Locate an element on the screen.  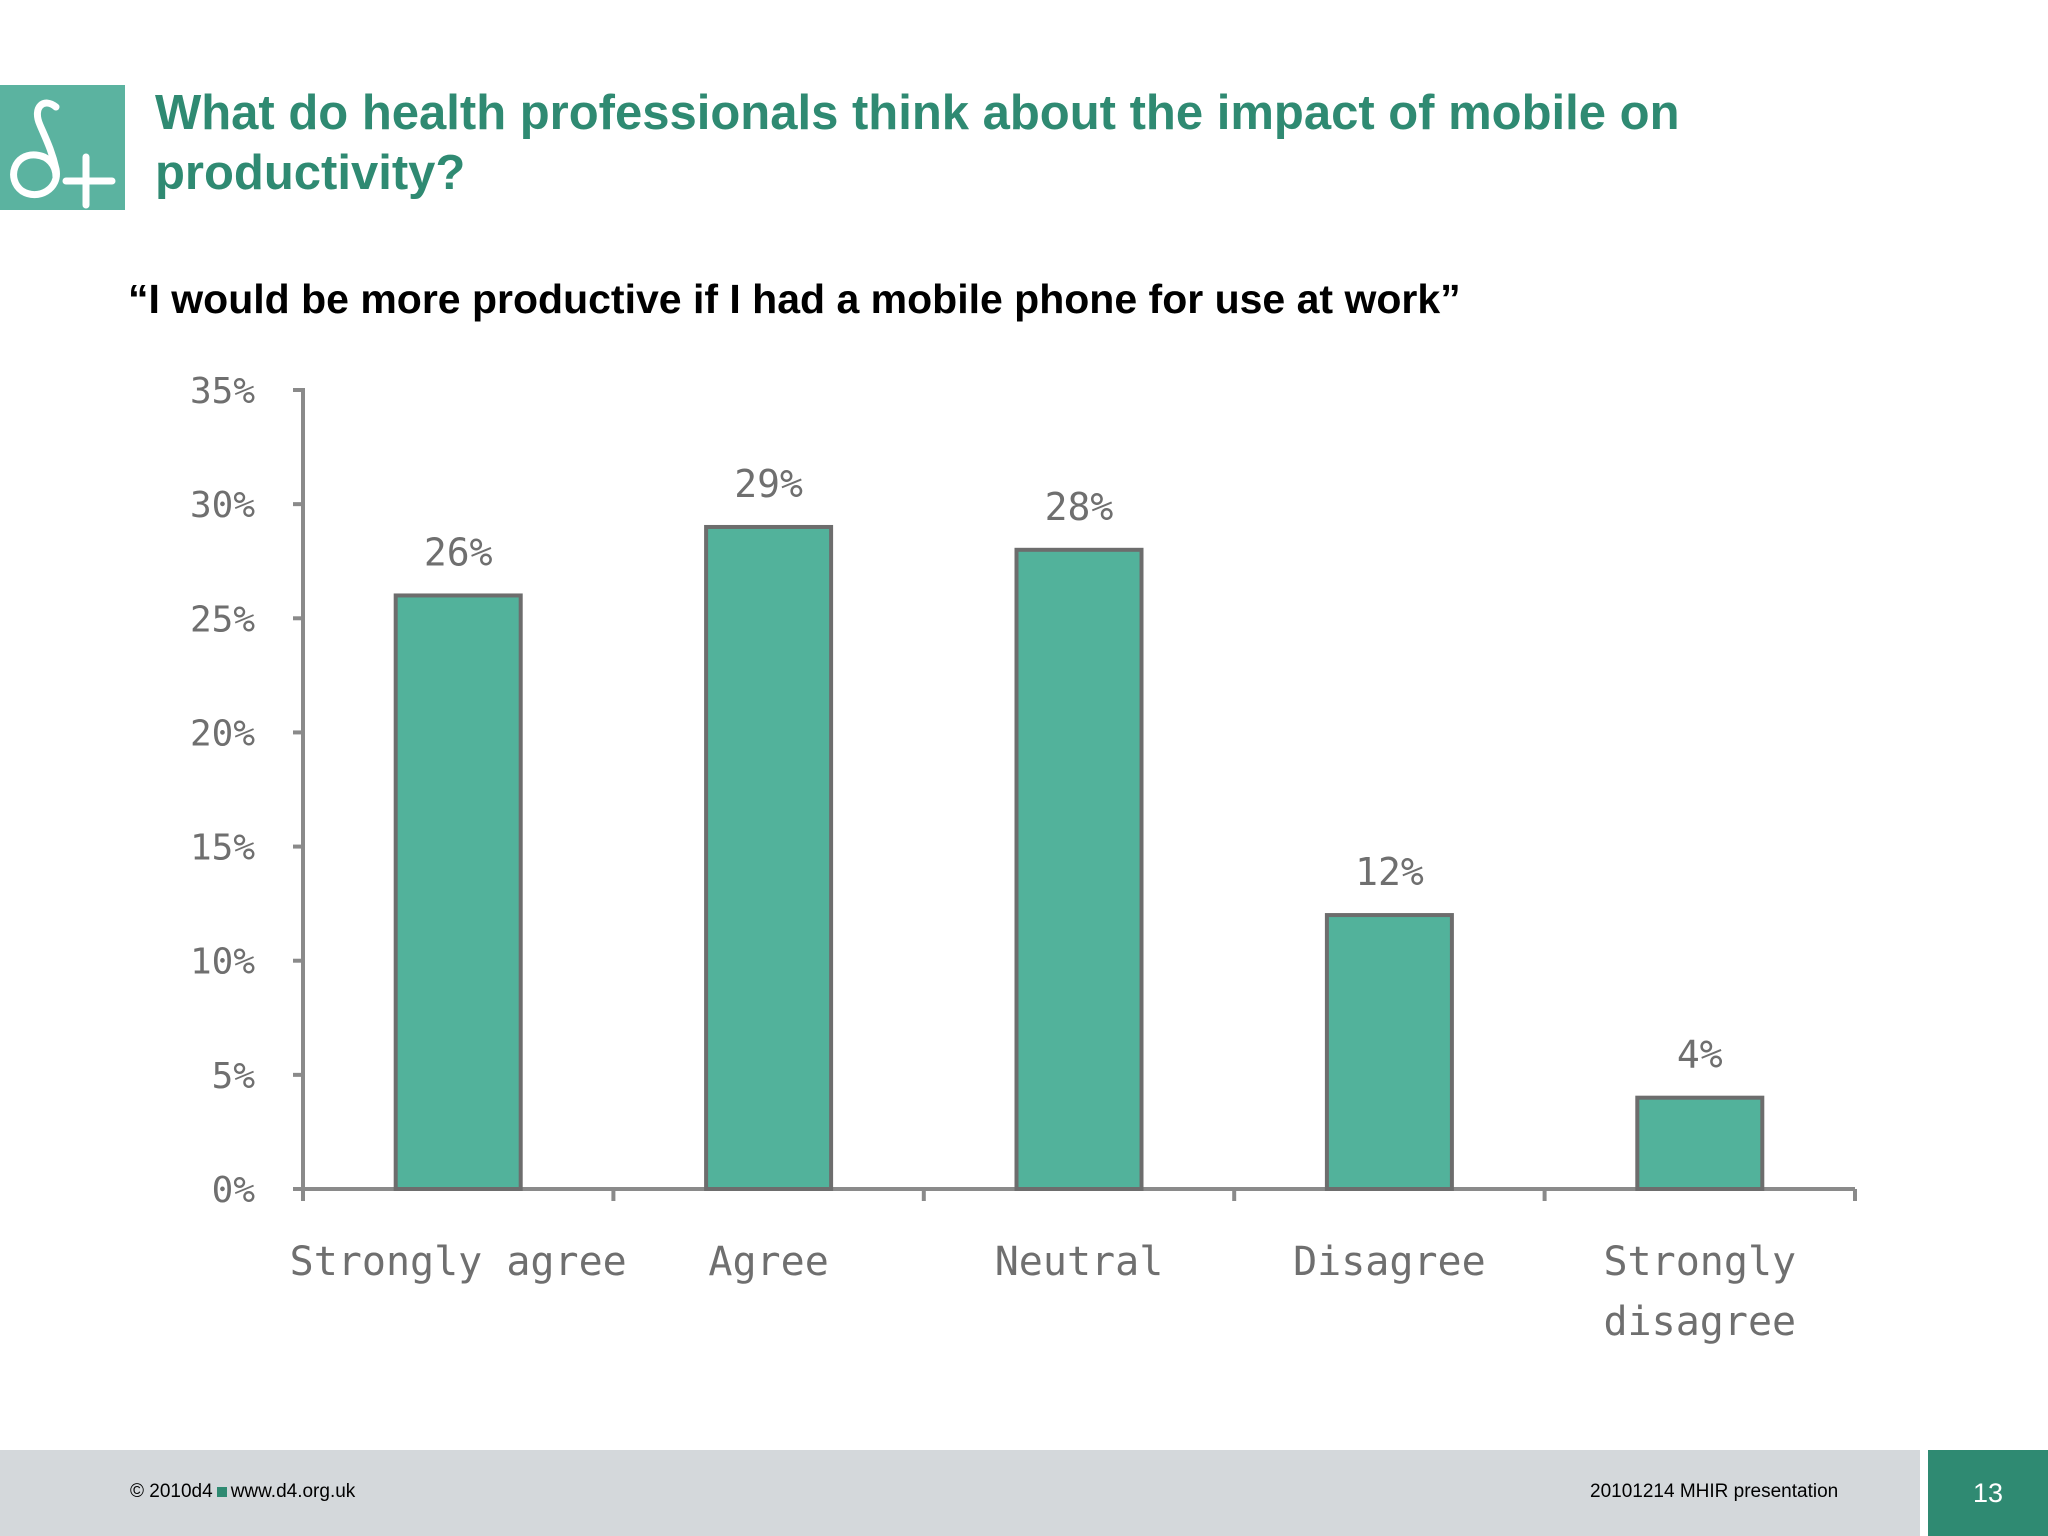
x-category-label: Strongly agree is located at coordinates (458, 1262).